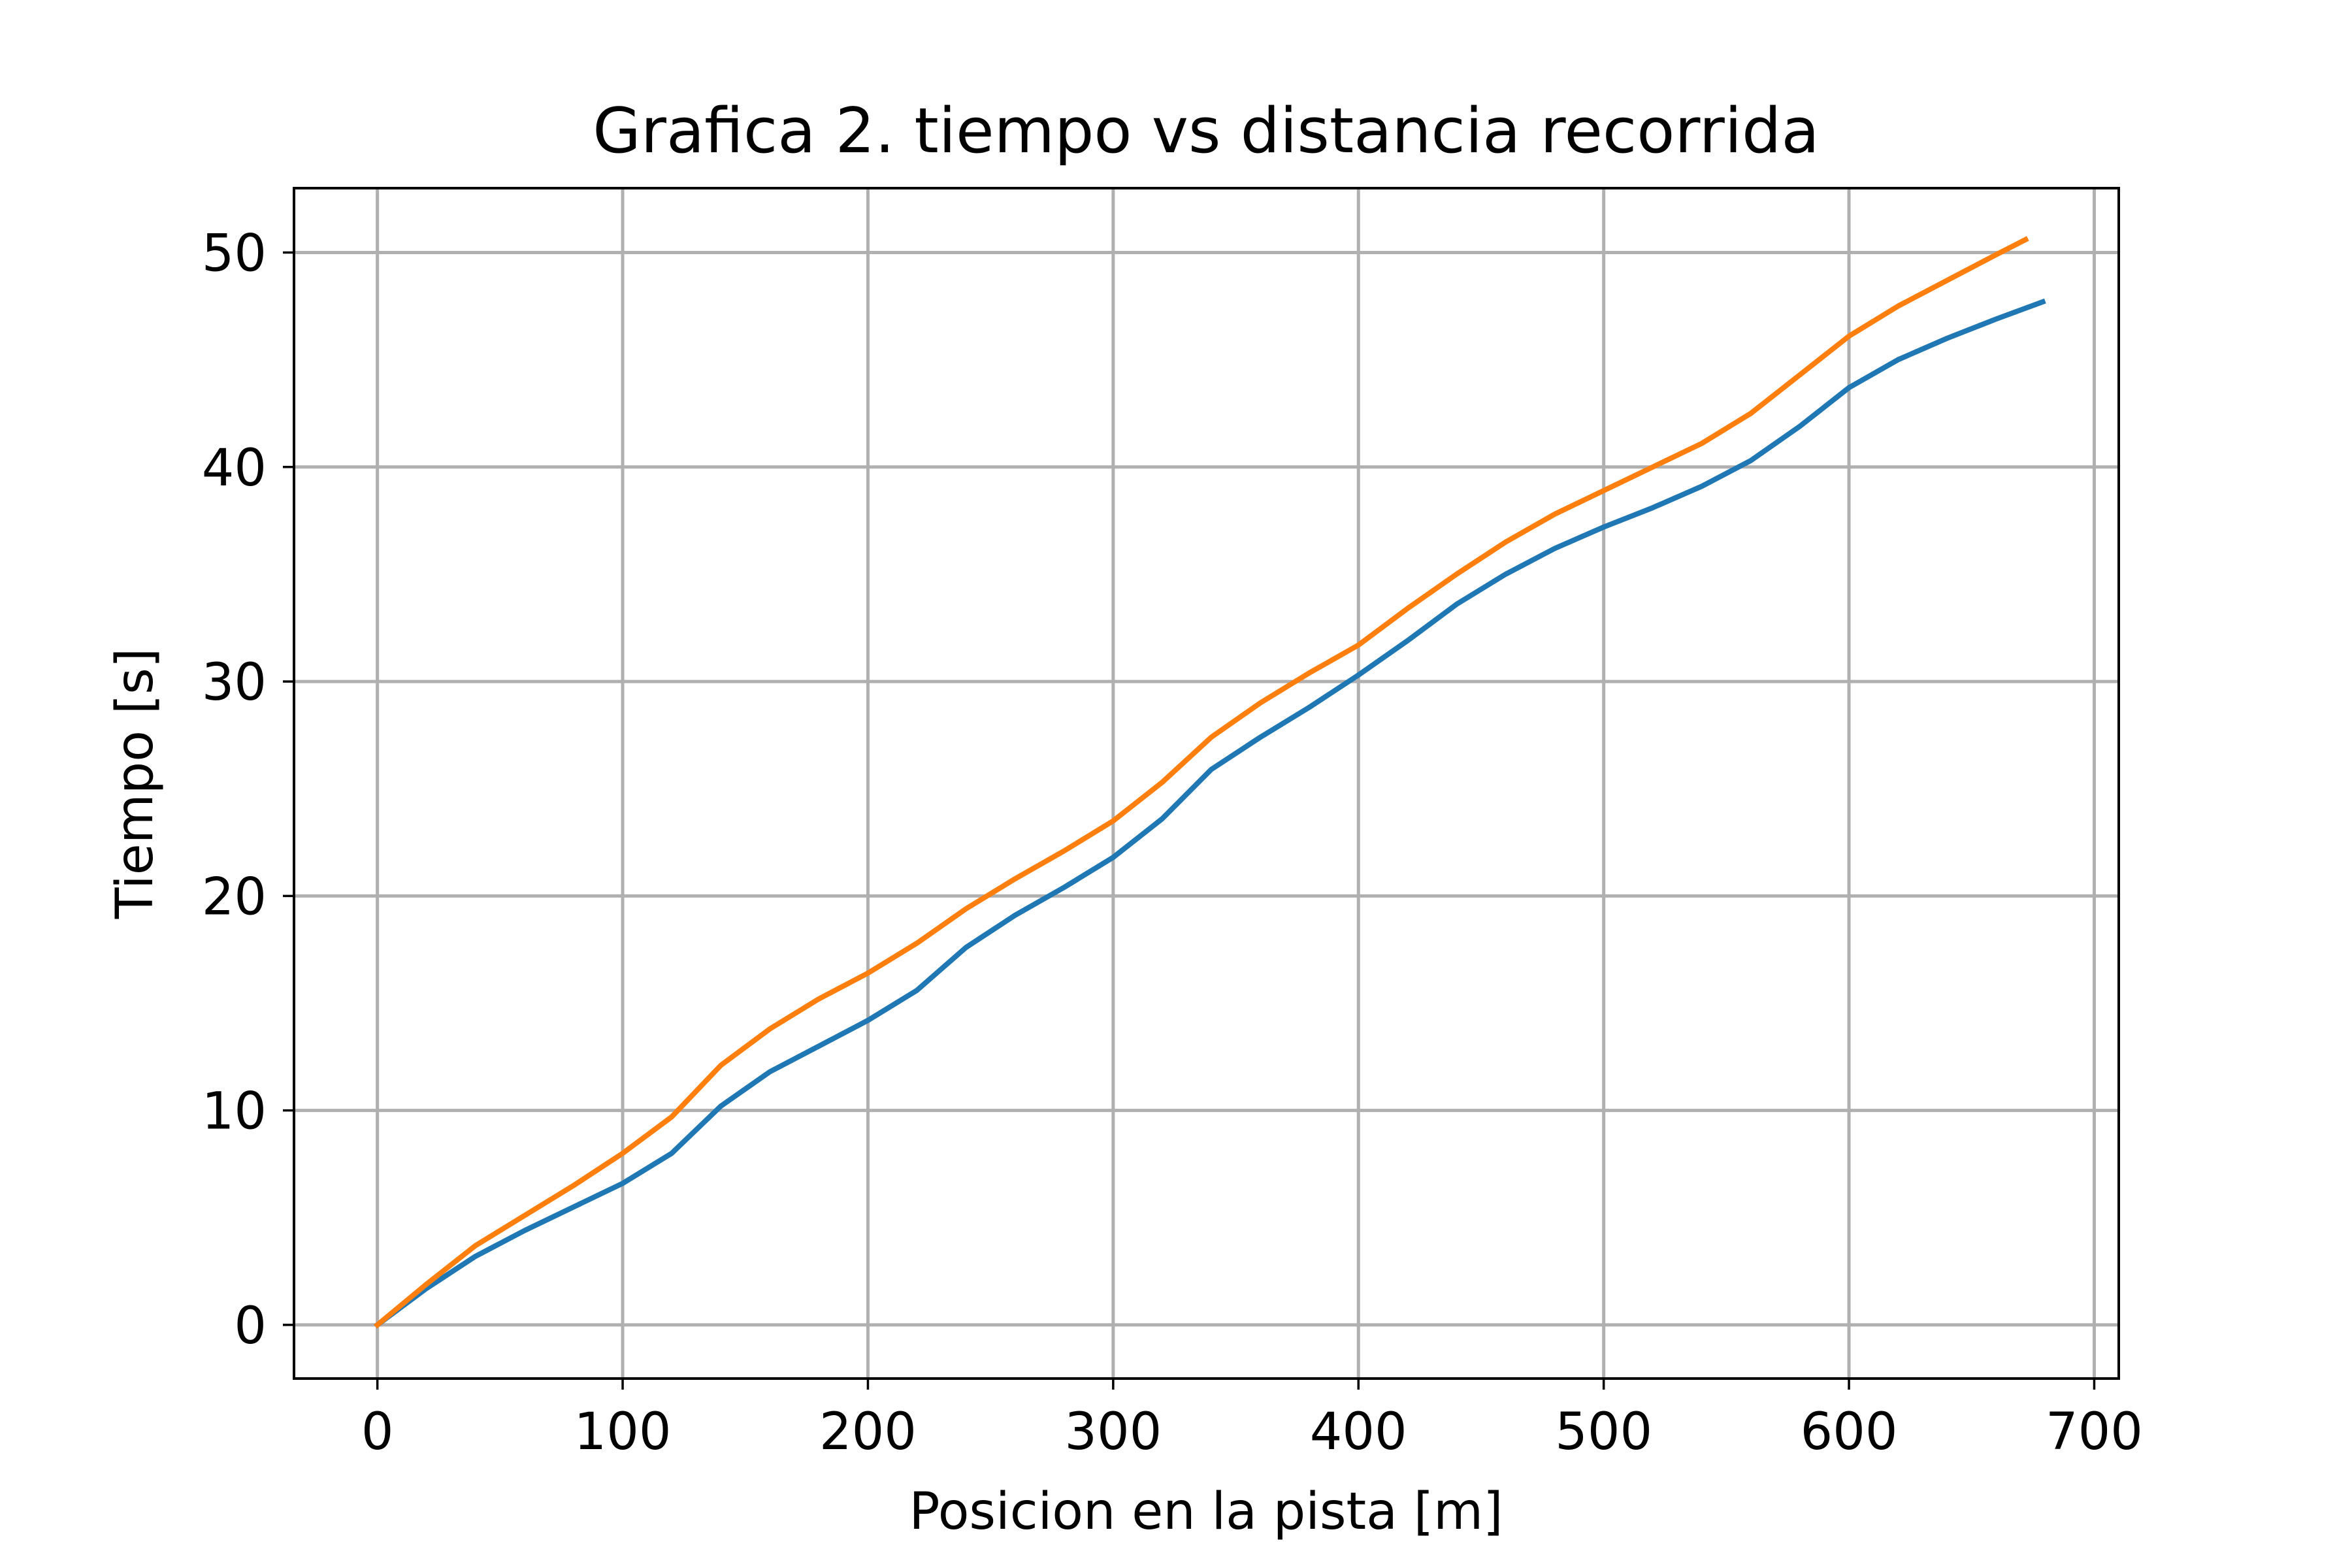 This screenshot has width=2352, height=1568. I want to click on x-tick-label: 300, so click(1113, 1432).